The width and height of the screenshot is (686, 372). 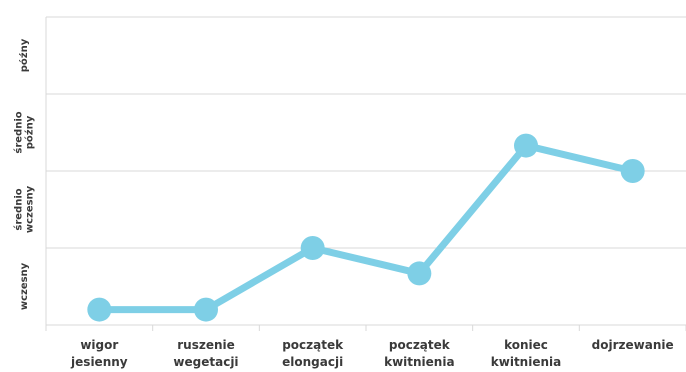 What do you see at coordinates (99, 353) in the screenshot?
I see `x-tick-label: wigor jesienny` at bounding box center [99, 353].